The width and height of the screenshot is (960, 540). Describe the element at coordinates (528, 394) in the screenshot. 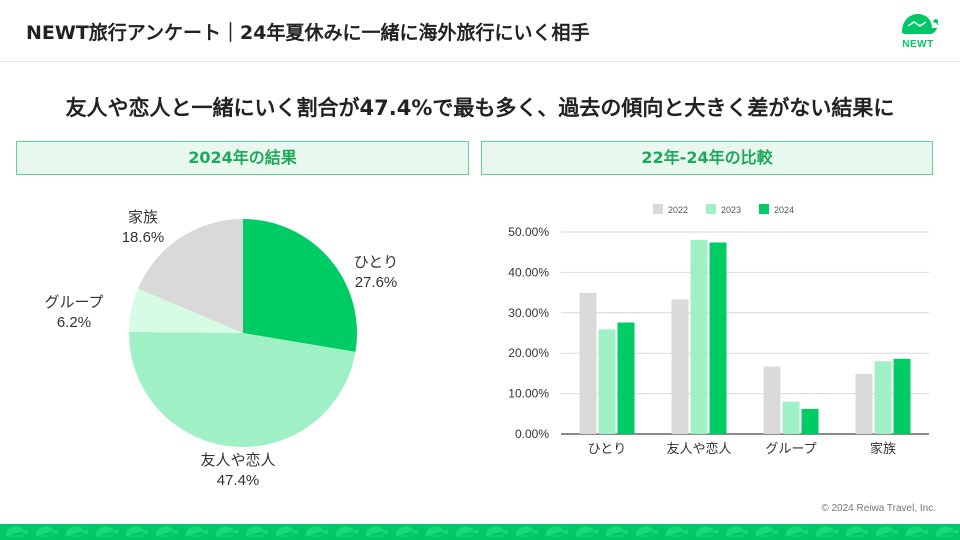

I see `y-tick-label: 10.00%` at that location.